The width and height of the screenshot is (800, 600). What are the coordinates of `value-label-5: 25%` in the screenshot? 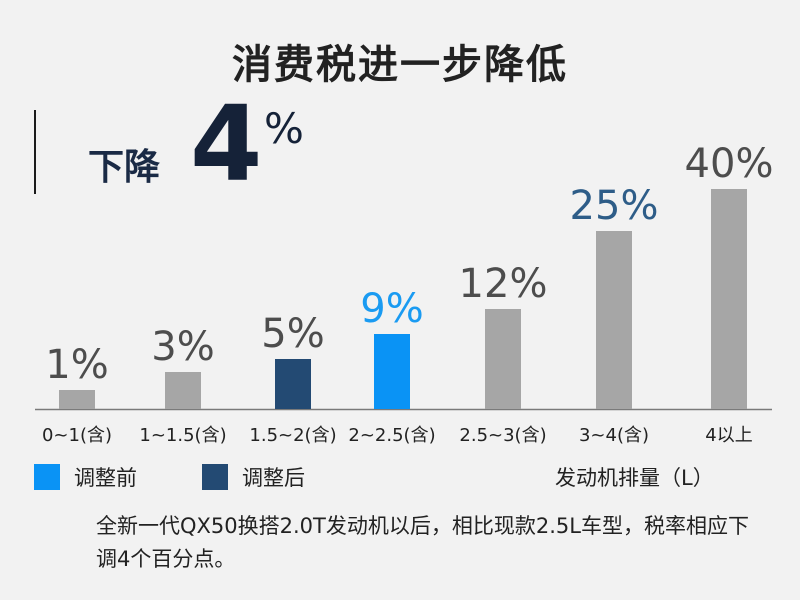 It's located at (614, 206).